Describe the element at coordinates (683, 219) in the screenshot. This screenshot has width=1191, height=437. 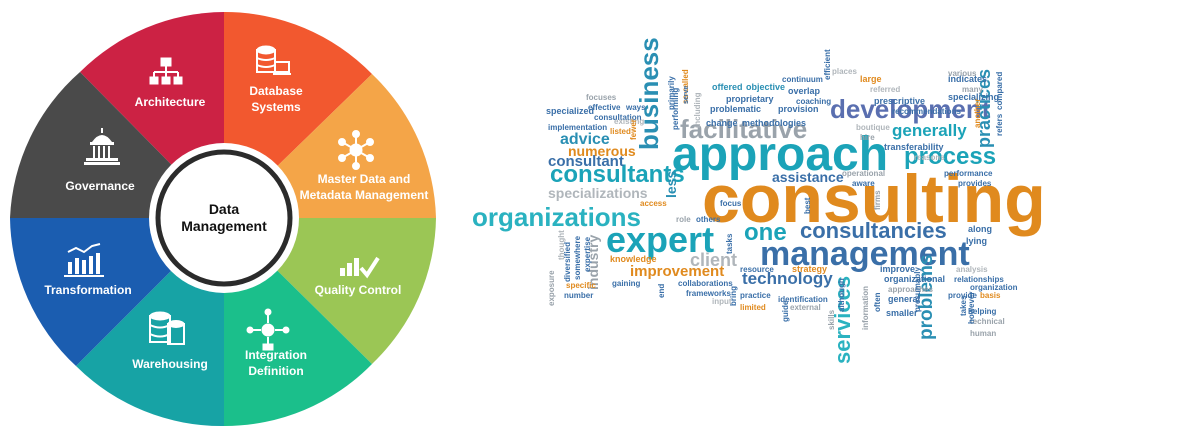
I see `cloud-word-role: role` at that location.